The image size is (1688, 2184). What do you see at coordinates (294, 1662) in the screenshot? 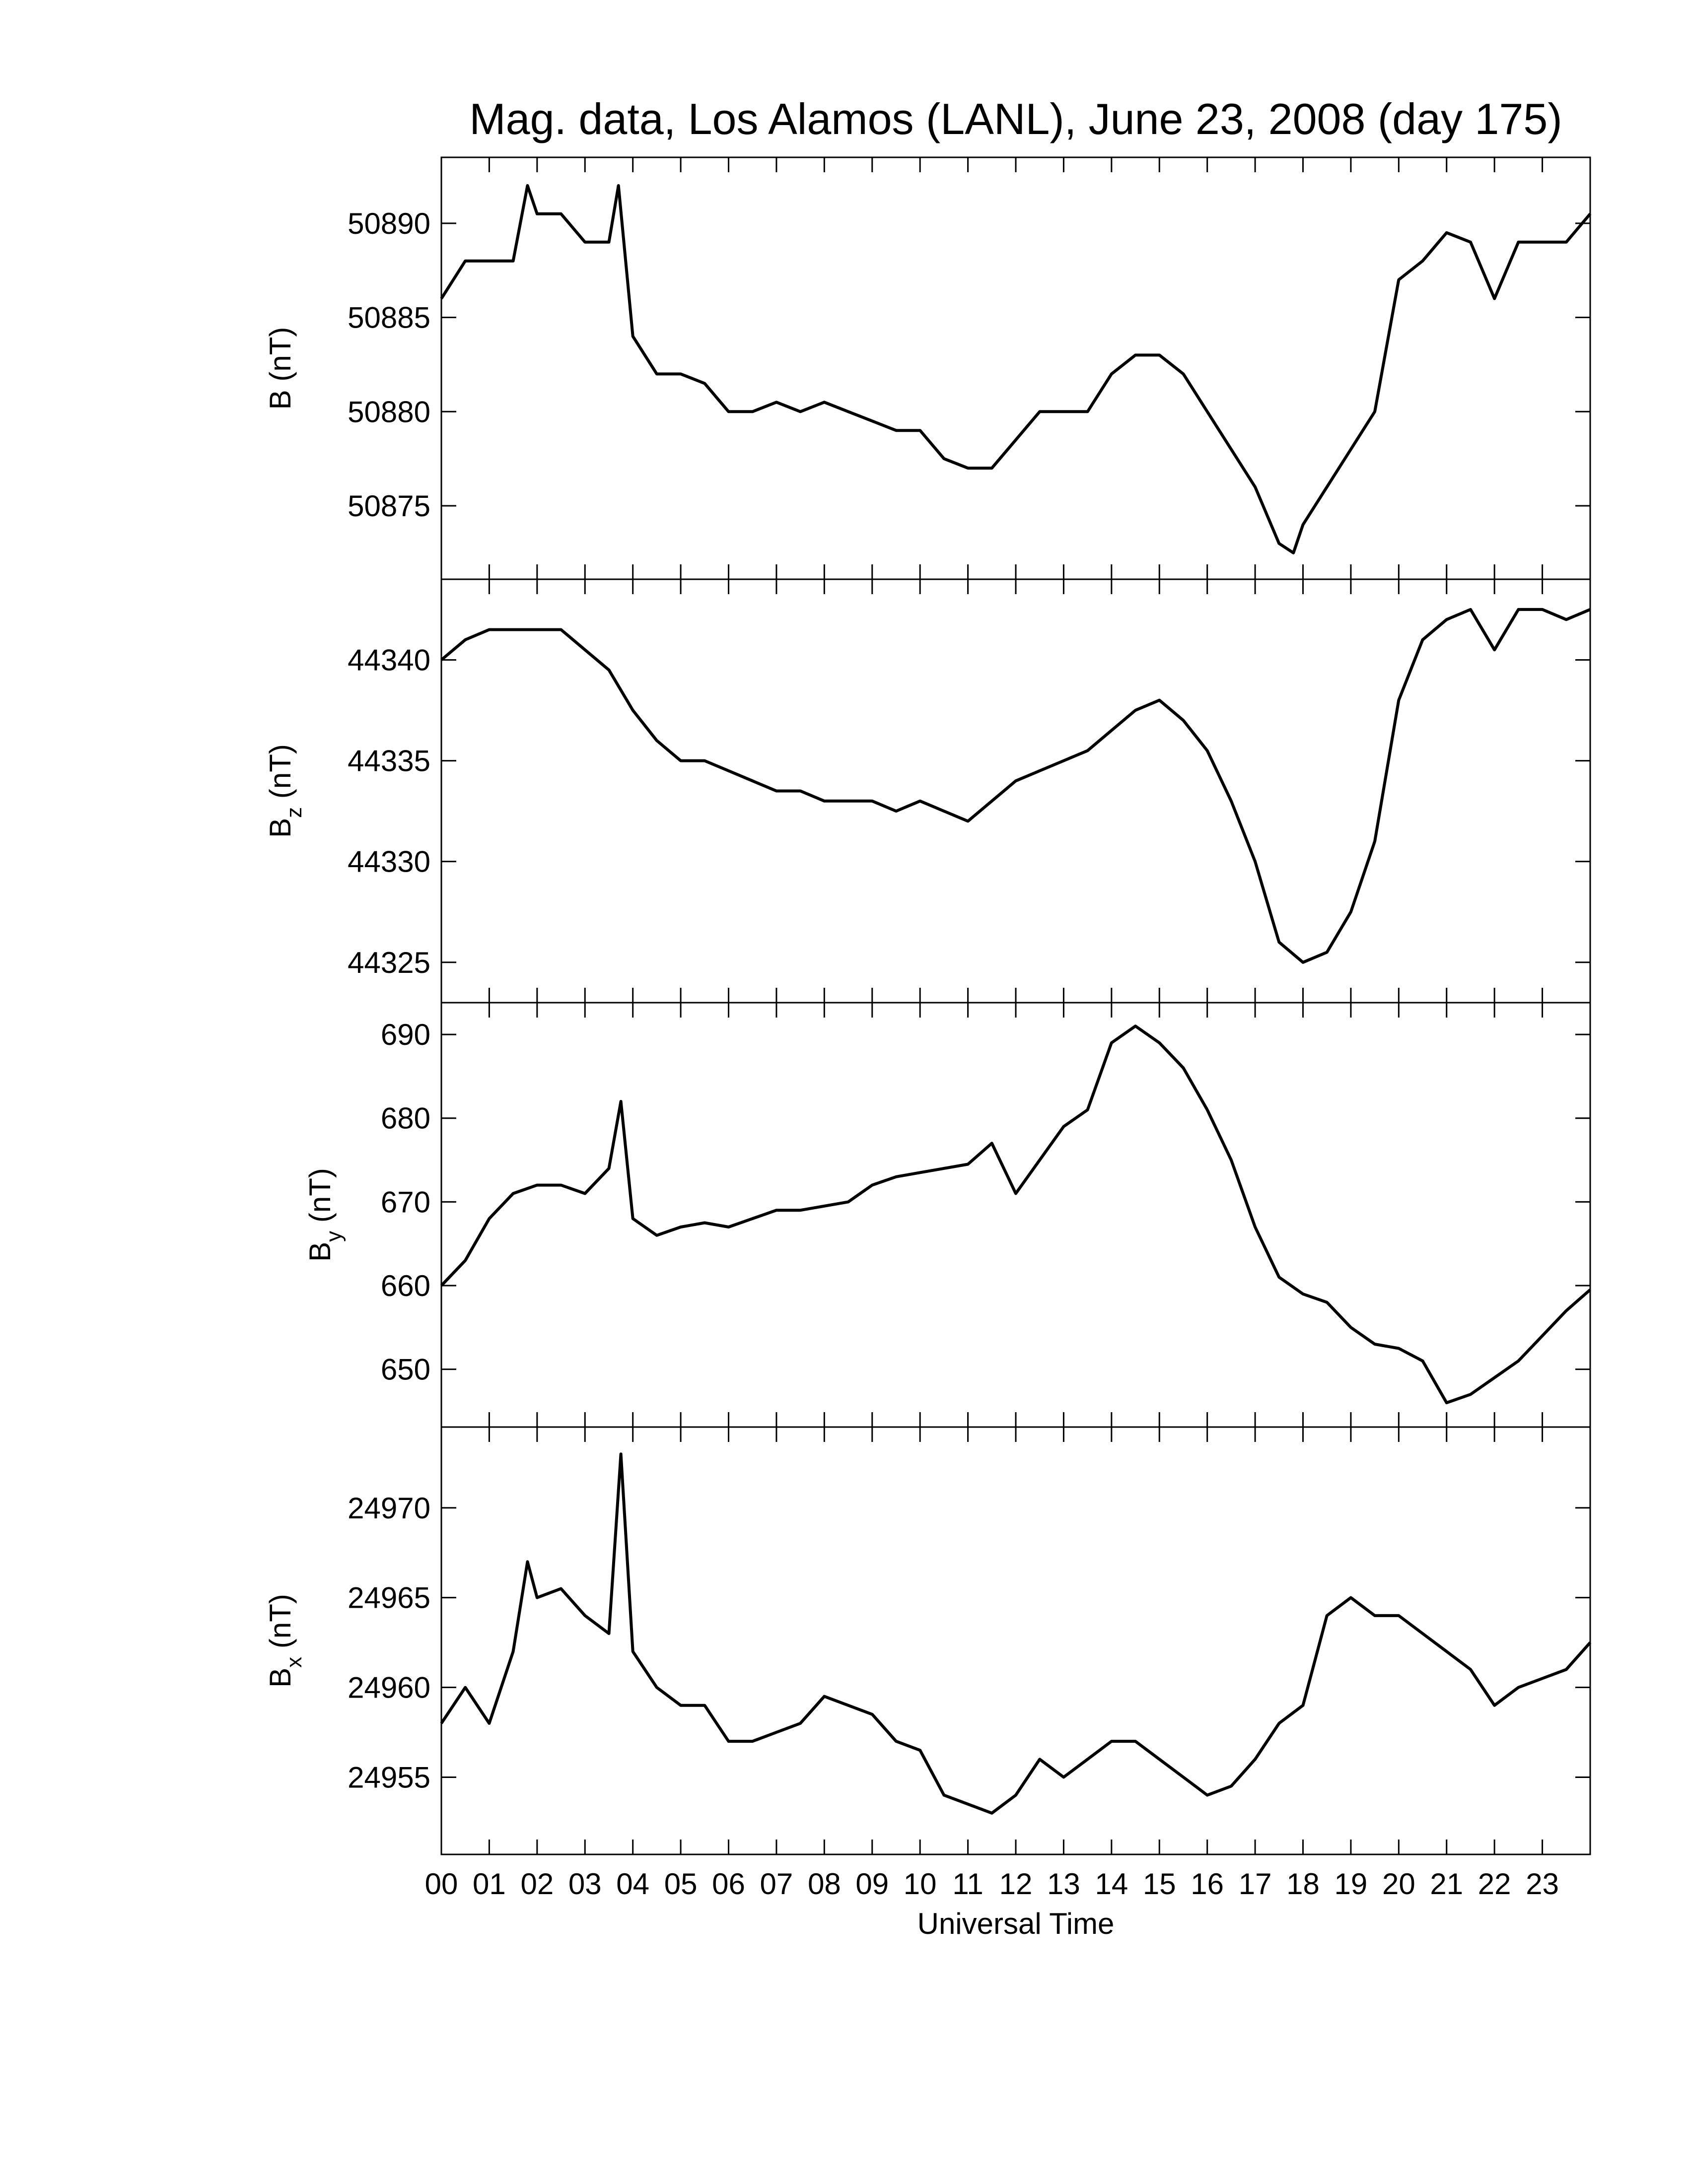
I see `y-label-subscript: x` at bounding box center [294, 1662].